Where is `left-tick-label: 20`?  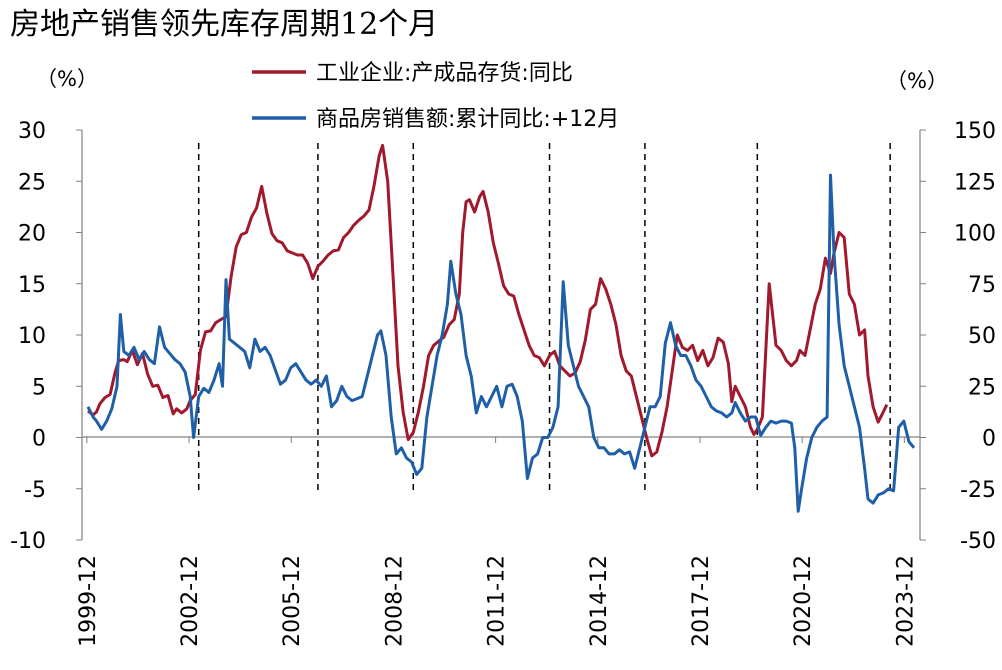 left-tick-label: 20 is located at coordinates (32, 234).